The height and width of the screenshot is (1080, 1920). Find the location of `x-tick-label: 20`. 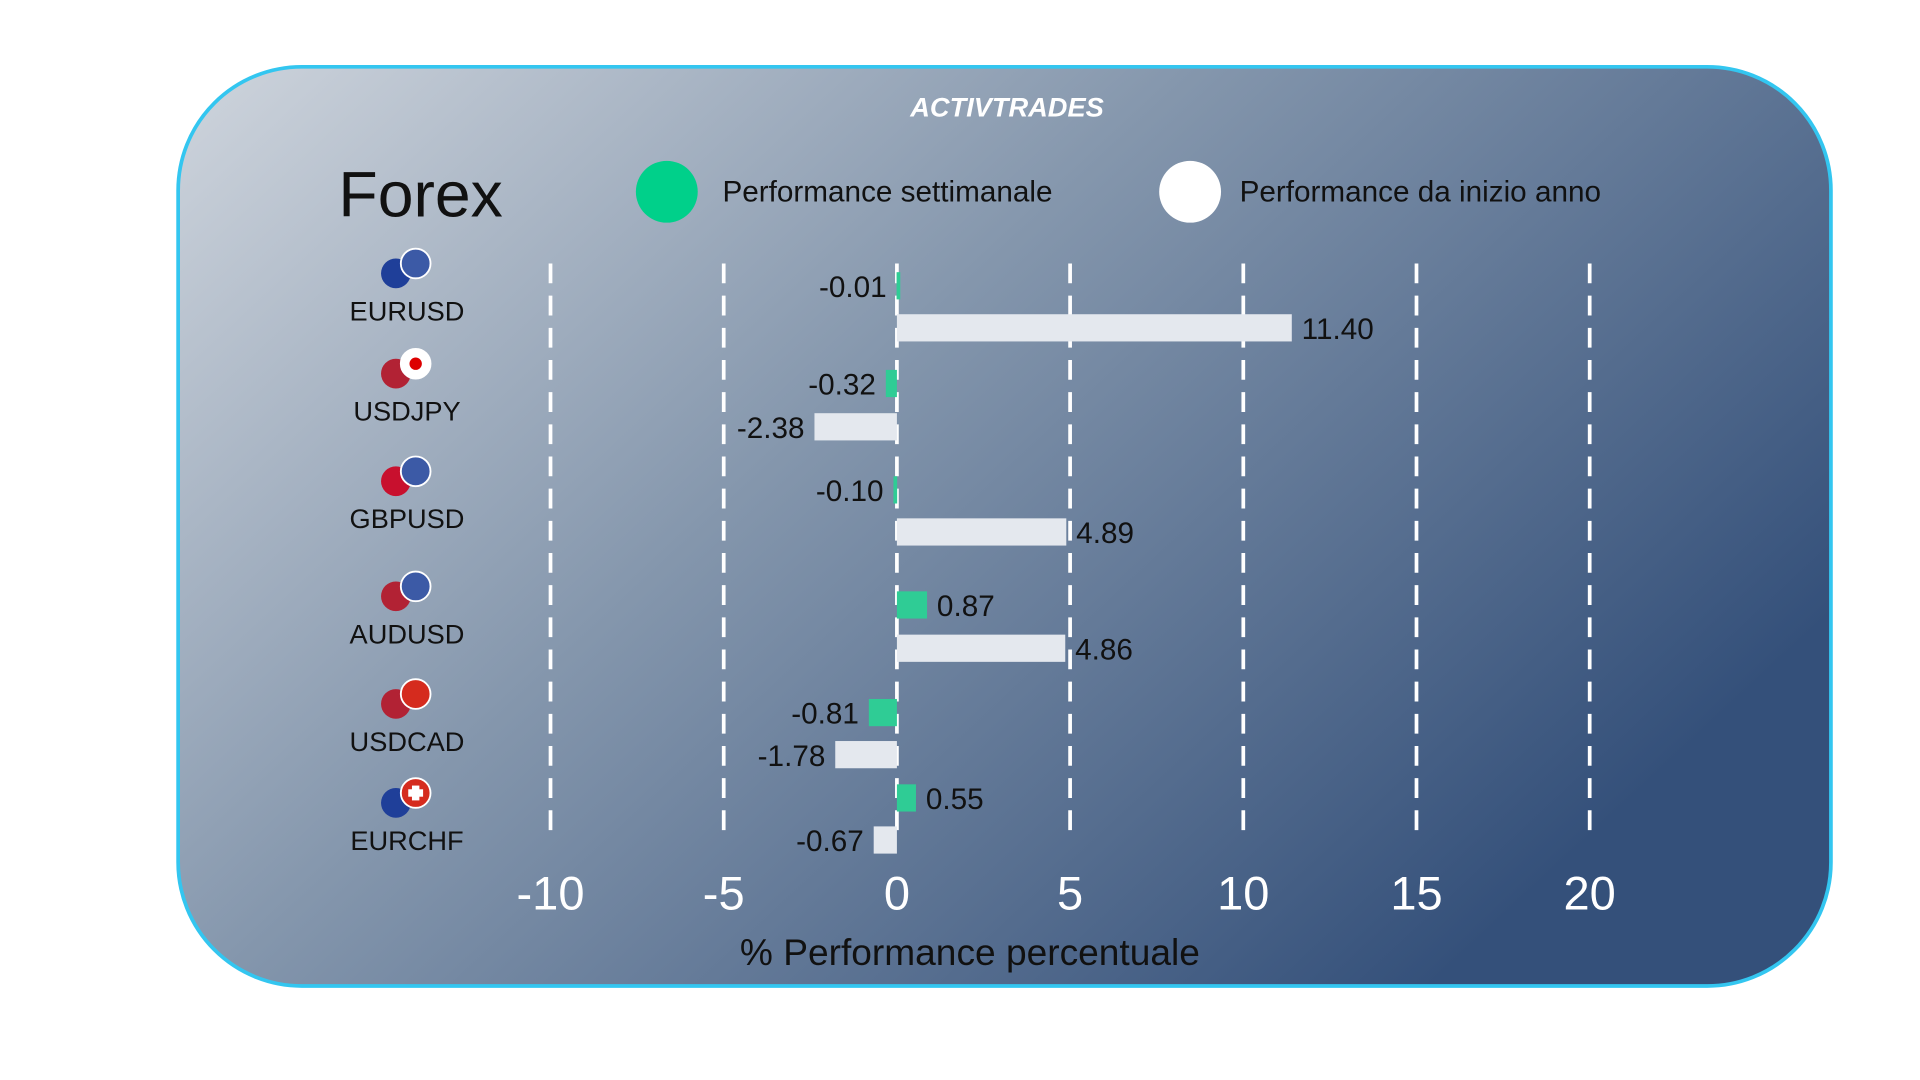

x-tick-label: 20 is located at coordinates (1590, 892).